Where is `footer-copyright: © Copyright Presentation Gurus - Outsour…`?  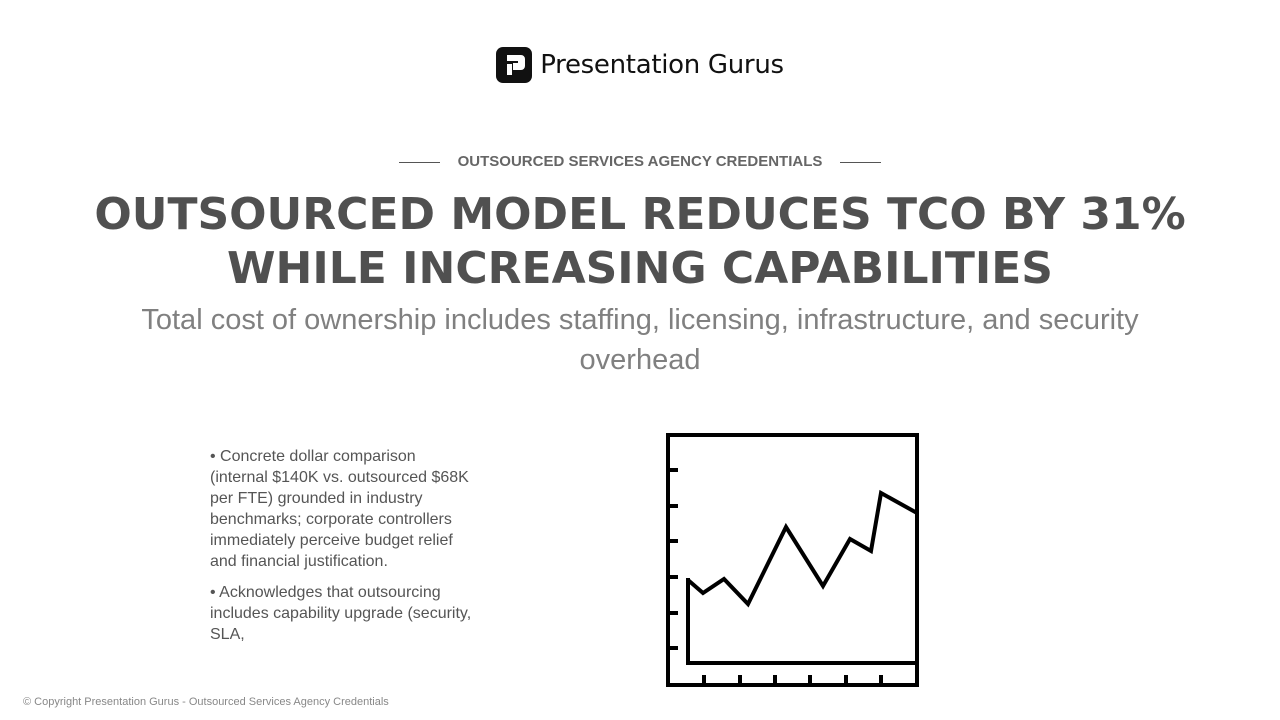 footer-copyright: © Copyright Presentation Gurus - Outsour… is located at coordinates (206, 702).